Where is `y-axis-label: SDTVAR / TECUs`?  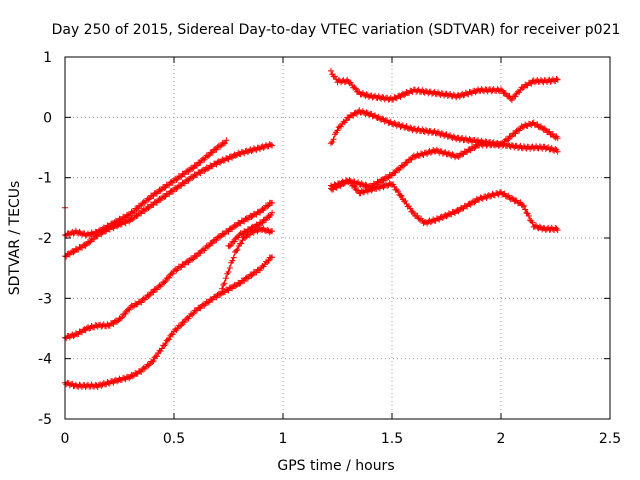 y-axis-label: SDTVAR / TECUs is located at coordinates (15, 238).